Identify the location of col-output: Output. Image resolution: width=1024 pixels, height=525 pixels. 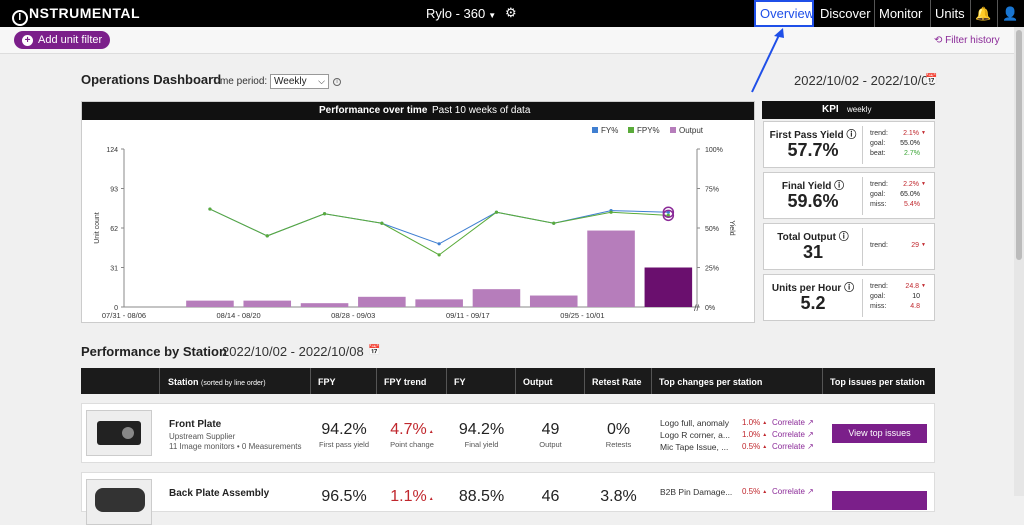
(538, 382).